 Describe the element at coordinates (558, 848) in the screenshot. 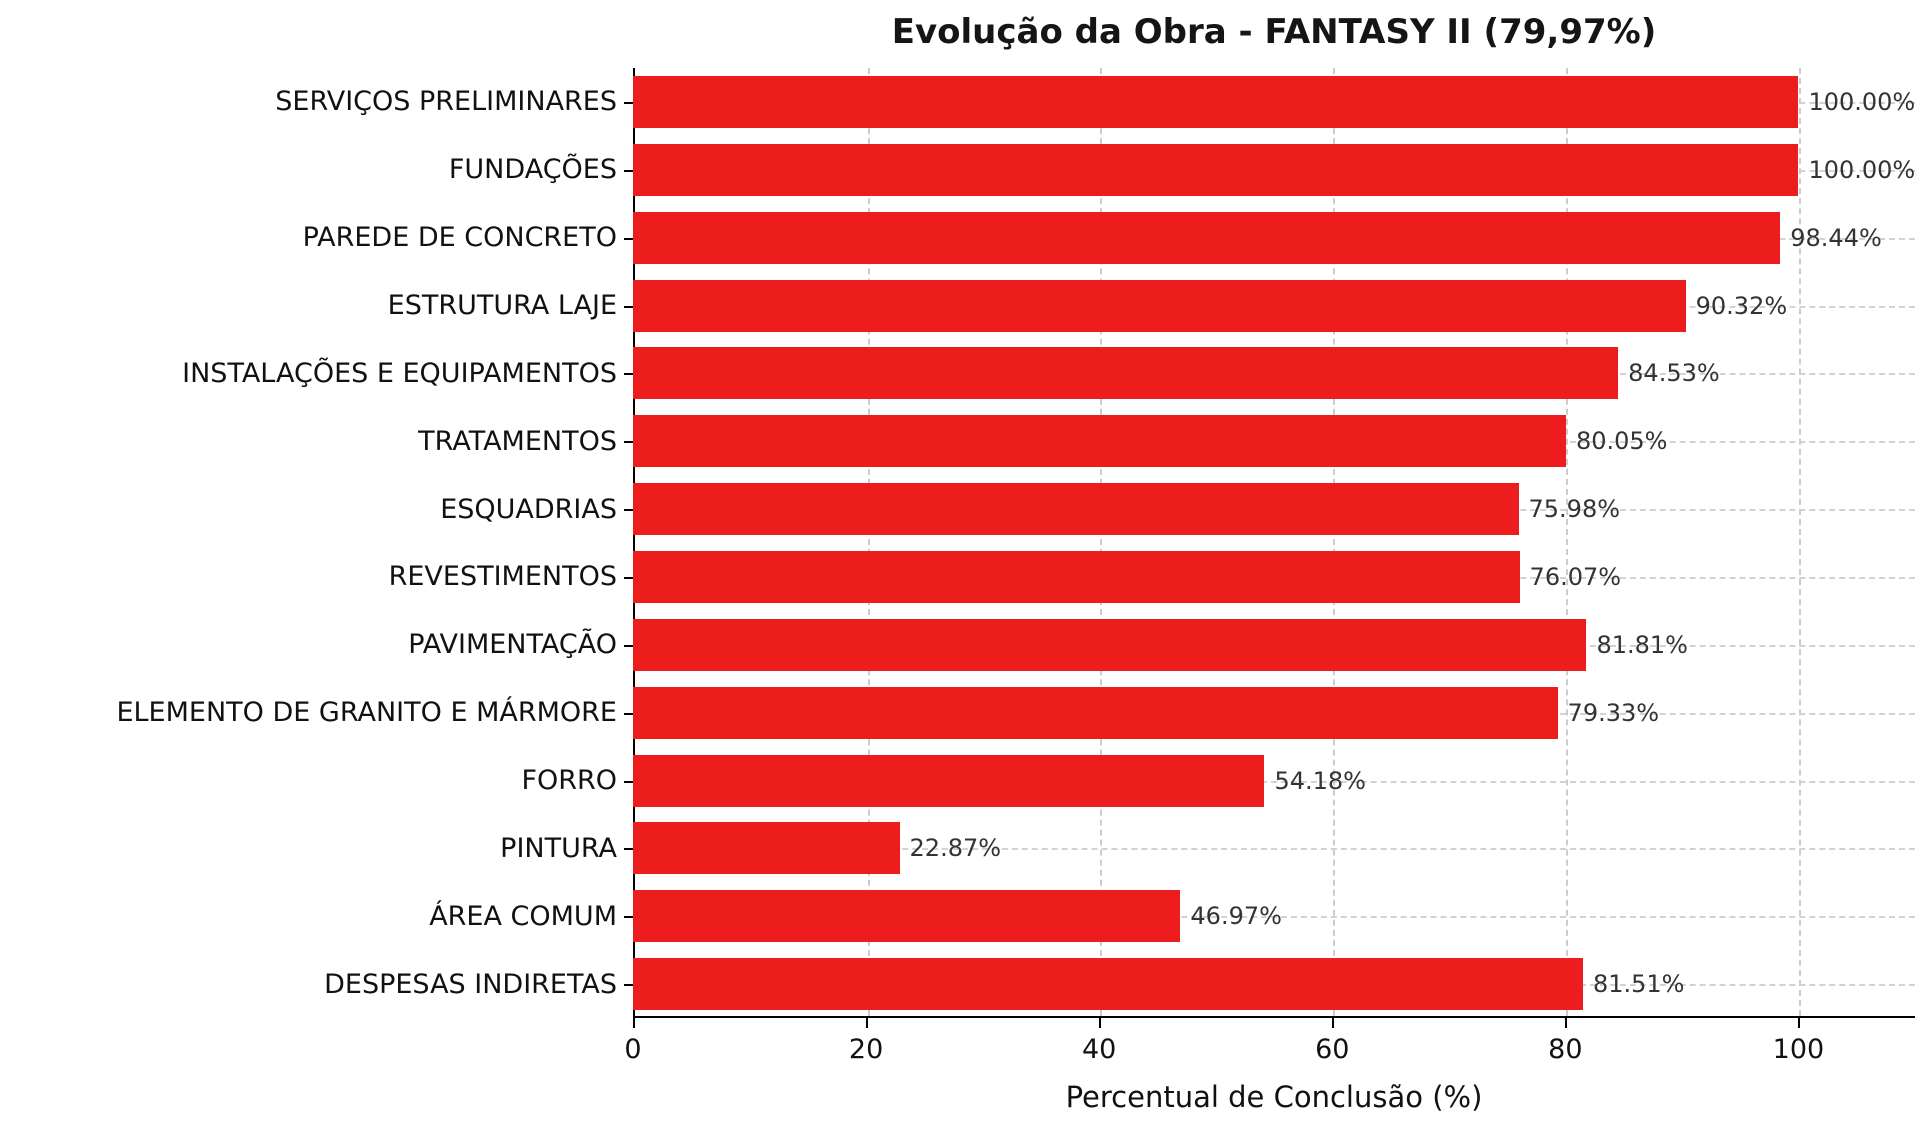

I see `category-label: PINTURA` at that location.